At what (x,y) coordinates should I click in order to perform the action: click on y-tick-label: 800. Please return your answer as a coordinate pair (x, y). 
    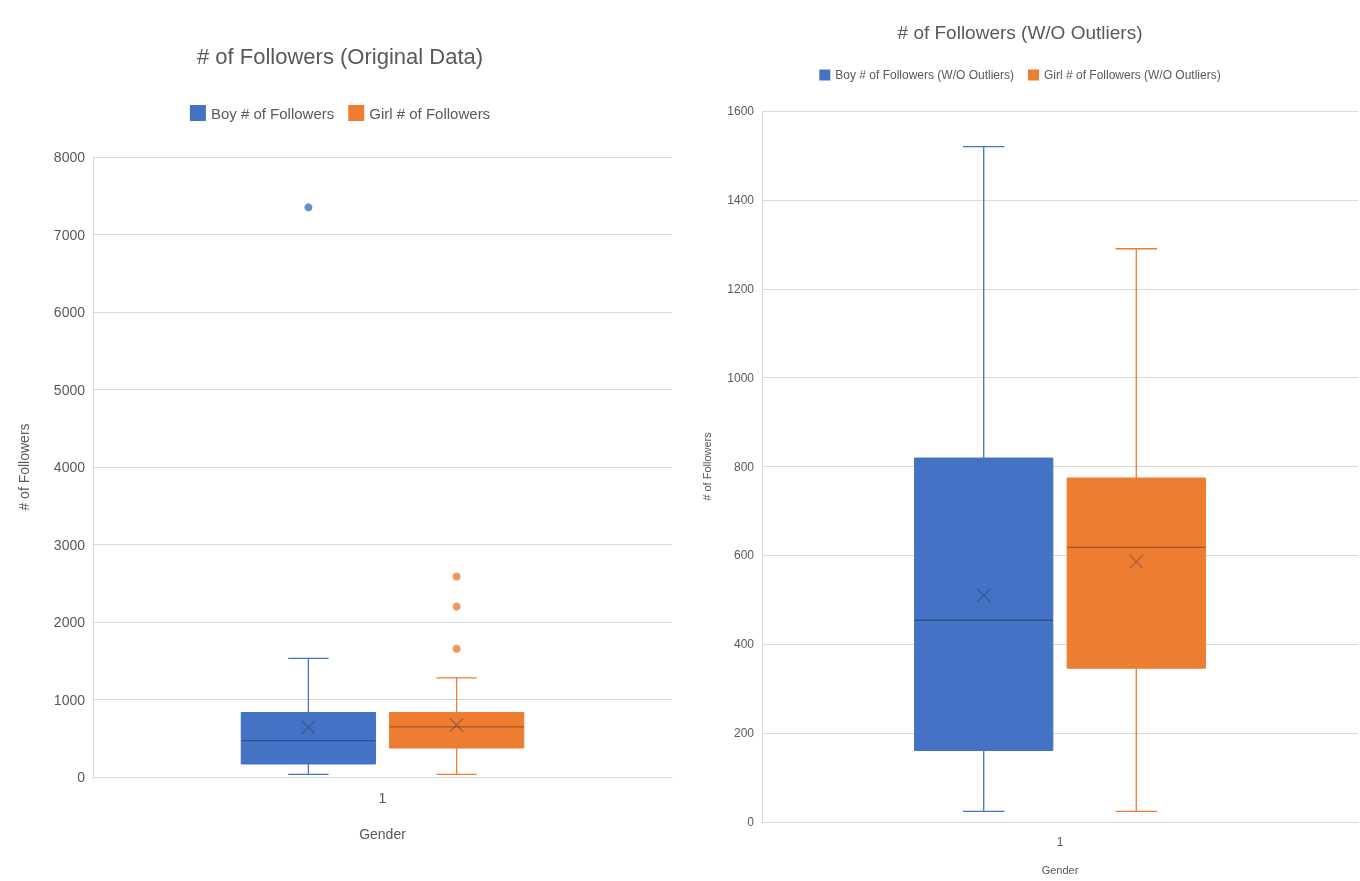
    Looking at the image, I should click on (744, 466).